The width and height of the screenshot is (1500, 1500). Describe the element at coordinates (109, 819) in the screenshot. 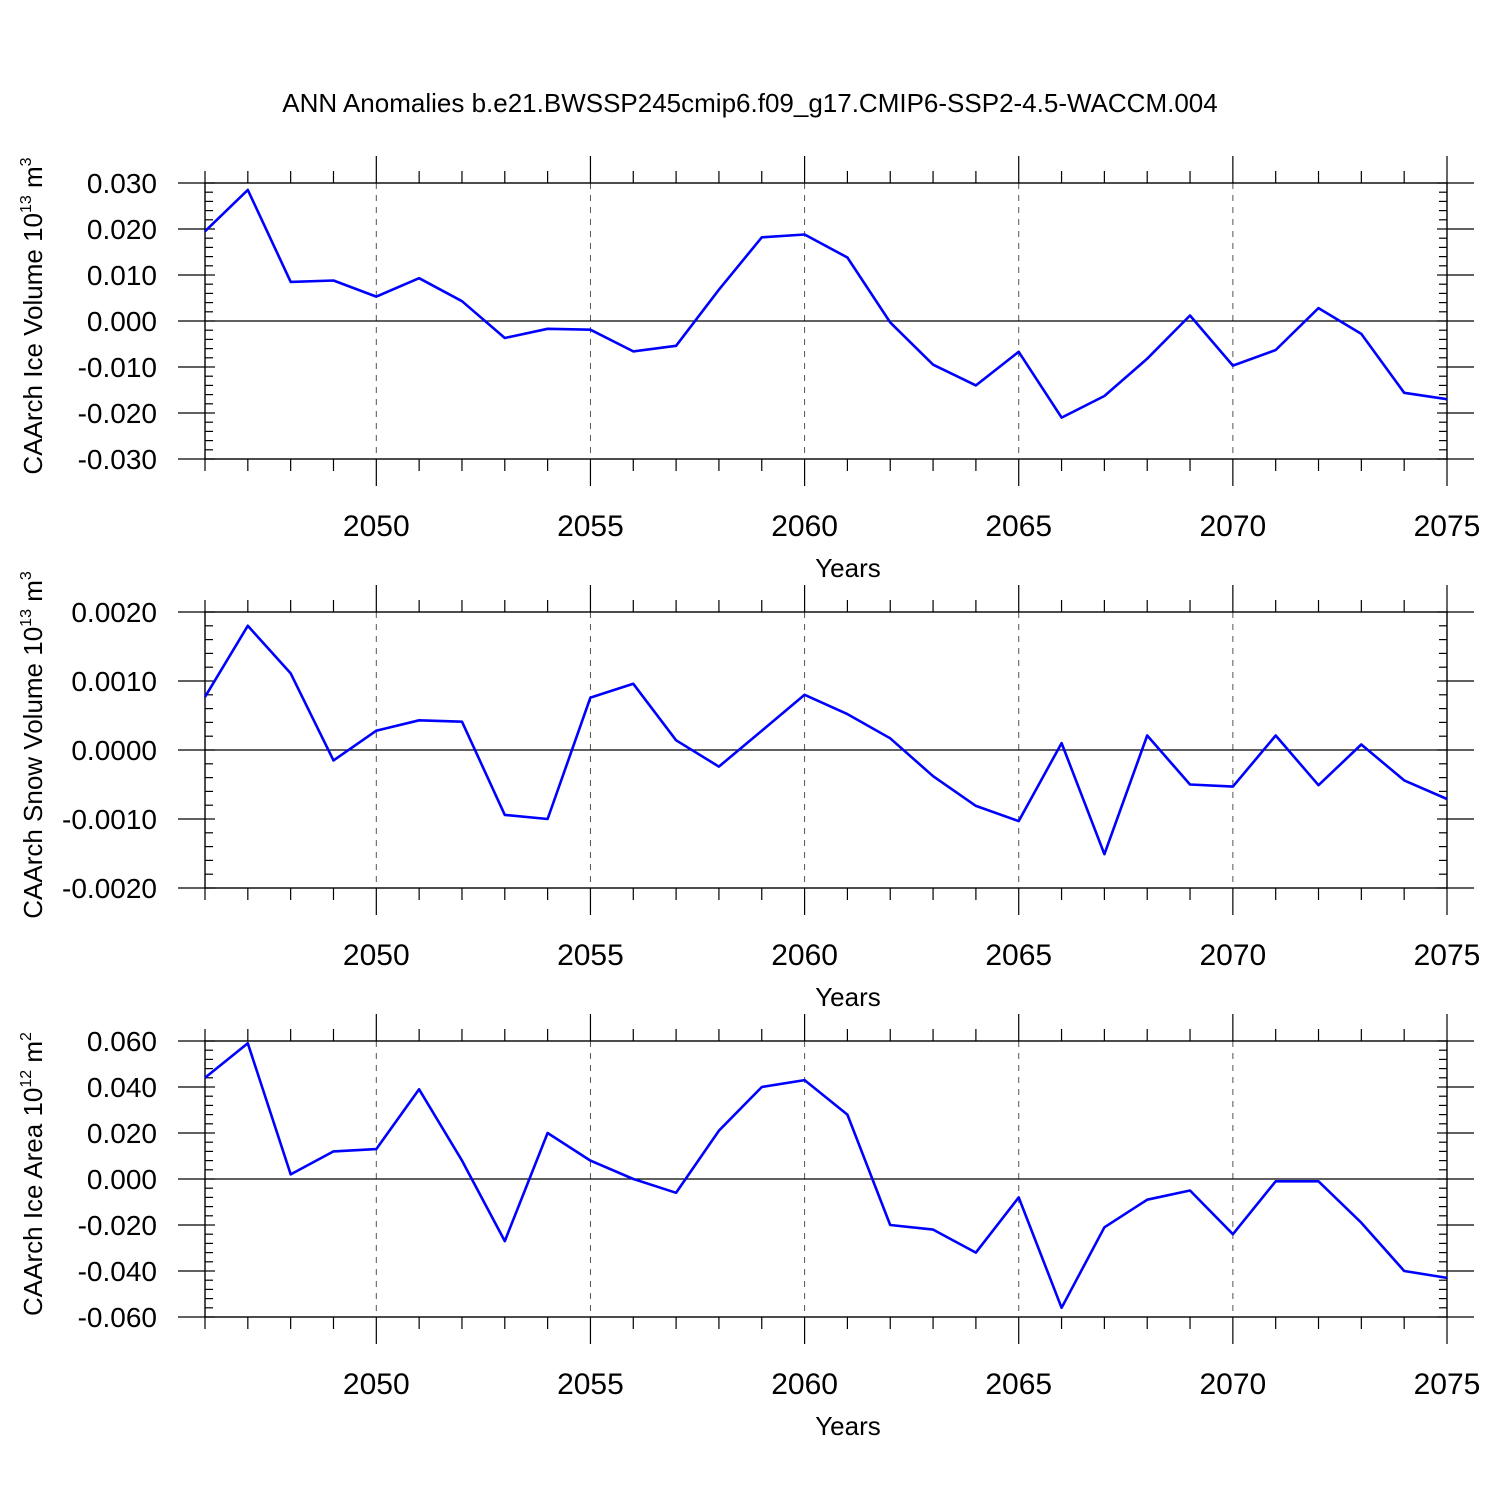

I see `y-tick-label: -0.0010` at that location.